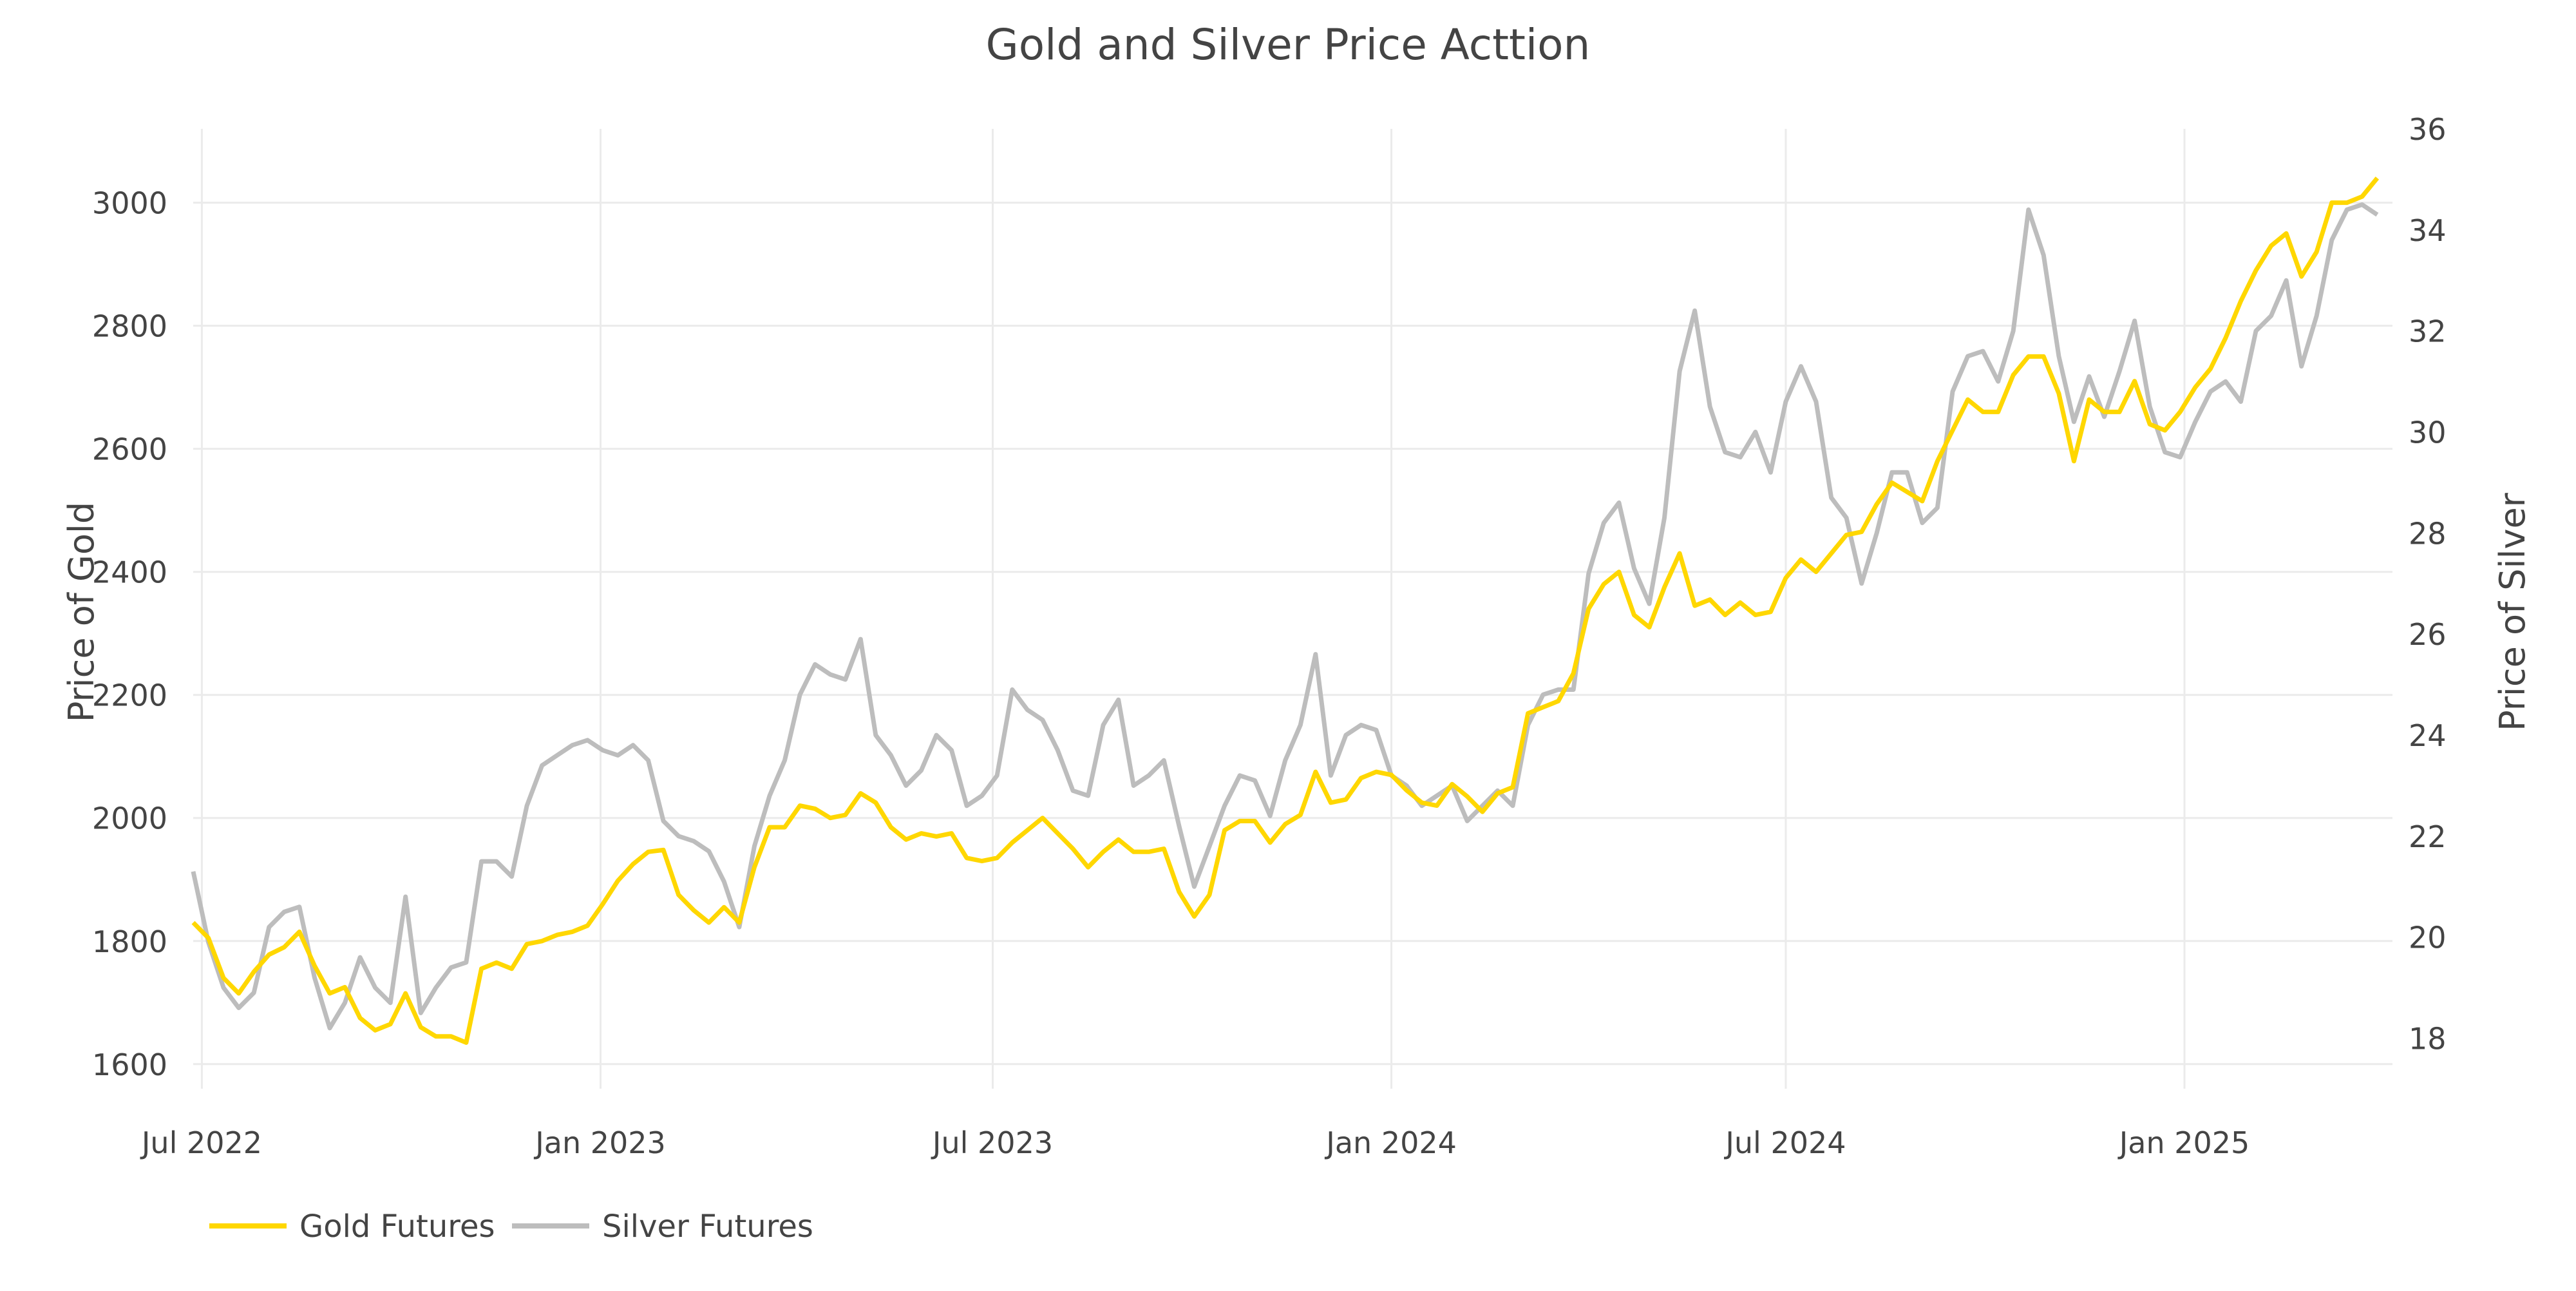 Image resolution: width=2576 pixels, height=1291 pixels. I want to click on y-left-tick-label: 1600, so click(129, 1064).